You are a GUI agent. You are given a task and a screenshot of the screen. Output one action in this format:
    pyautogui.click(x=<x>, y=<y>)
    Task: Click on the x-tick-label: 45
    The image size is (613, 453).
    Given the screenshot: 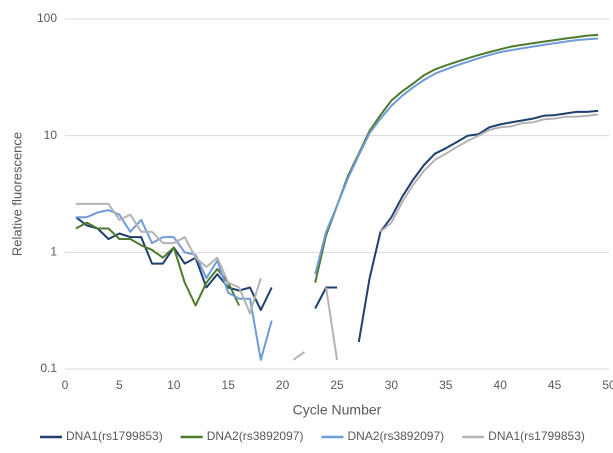 What is the action you would take?
    pyautogui.click(x=555, y=385)
    